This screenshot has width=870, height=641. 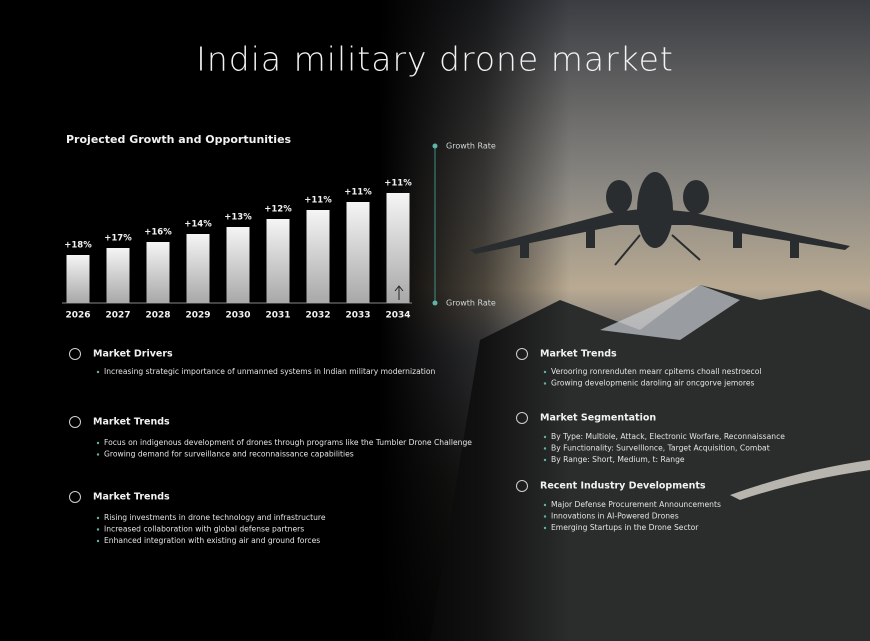 What do you see at coordinates (435, 59) in the screenshot?
I see `page-title: India military drone market` at bounding box center [435, 59].